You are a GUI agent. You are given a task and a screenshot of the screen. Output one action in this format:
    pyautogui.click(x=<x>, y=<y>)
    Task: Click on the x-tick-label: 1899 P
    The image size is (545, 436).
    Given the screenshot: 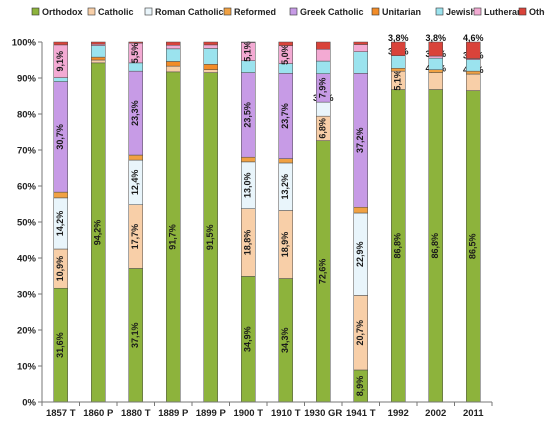 What is the action you would take?
    pyautogui.click(x=211, y=413)
    